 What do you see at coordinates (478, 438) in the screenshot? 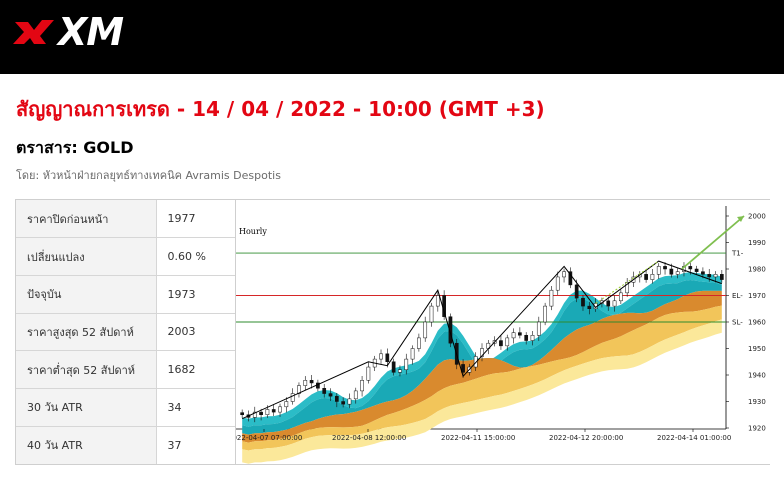
I see `x-tick-label: 2022-04-11 15:00:00` at bounding box center [478, 438].